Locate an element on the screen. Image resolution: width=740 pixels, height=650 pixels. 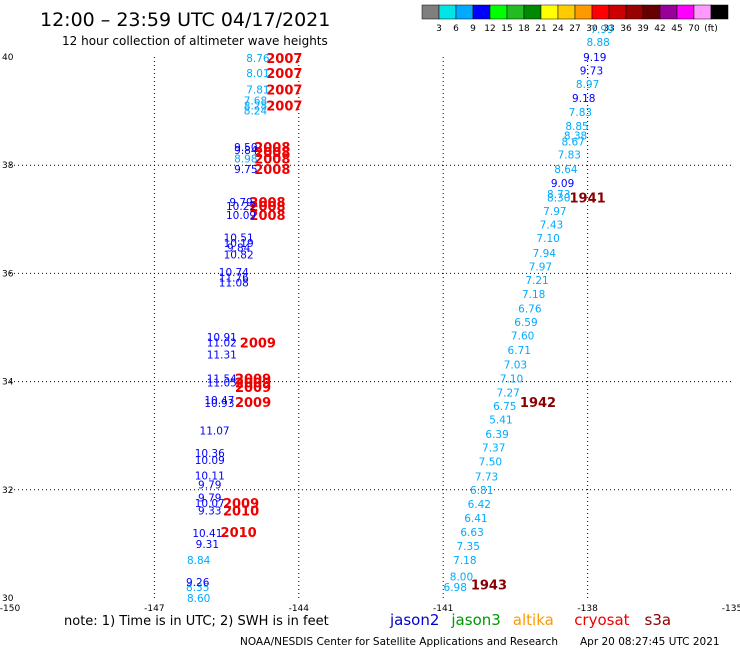
wave-height-label: 11.76 is located at coordinates (234, 279).